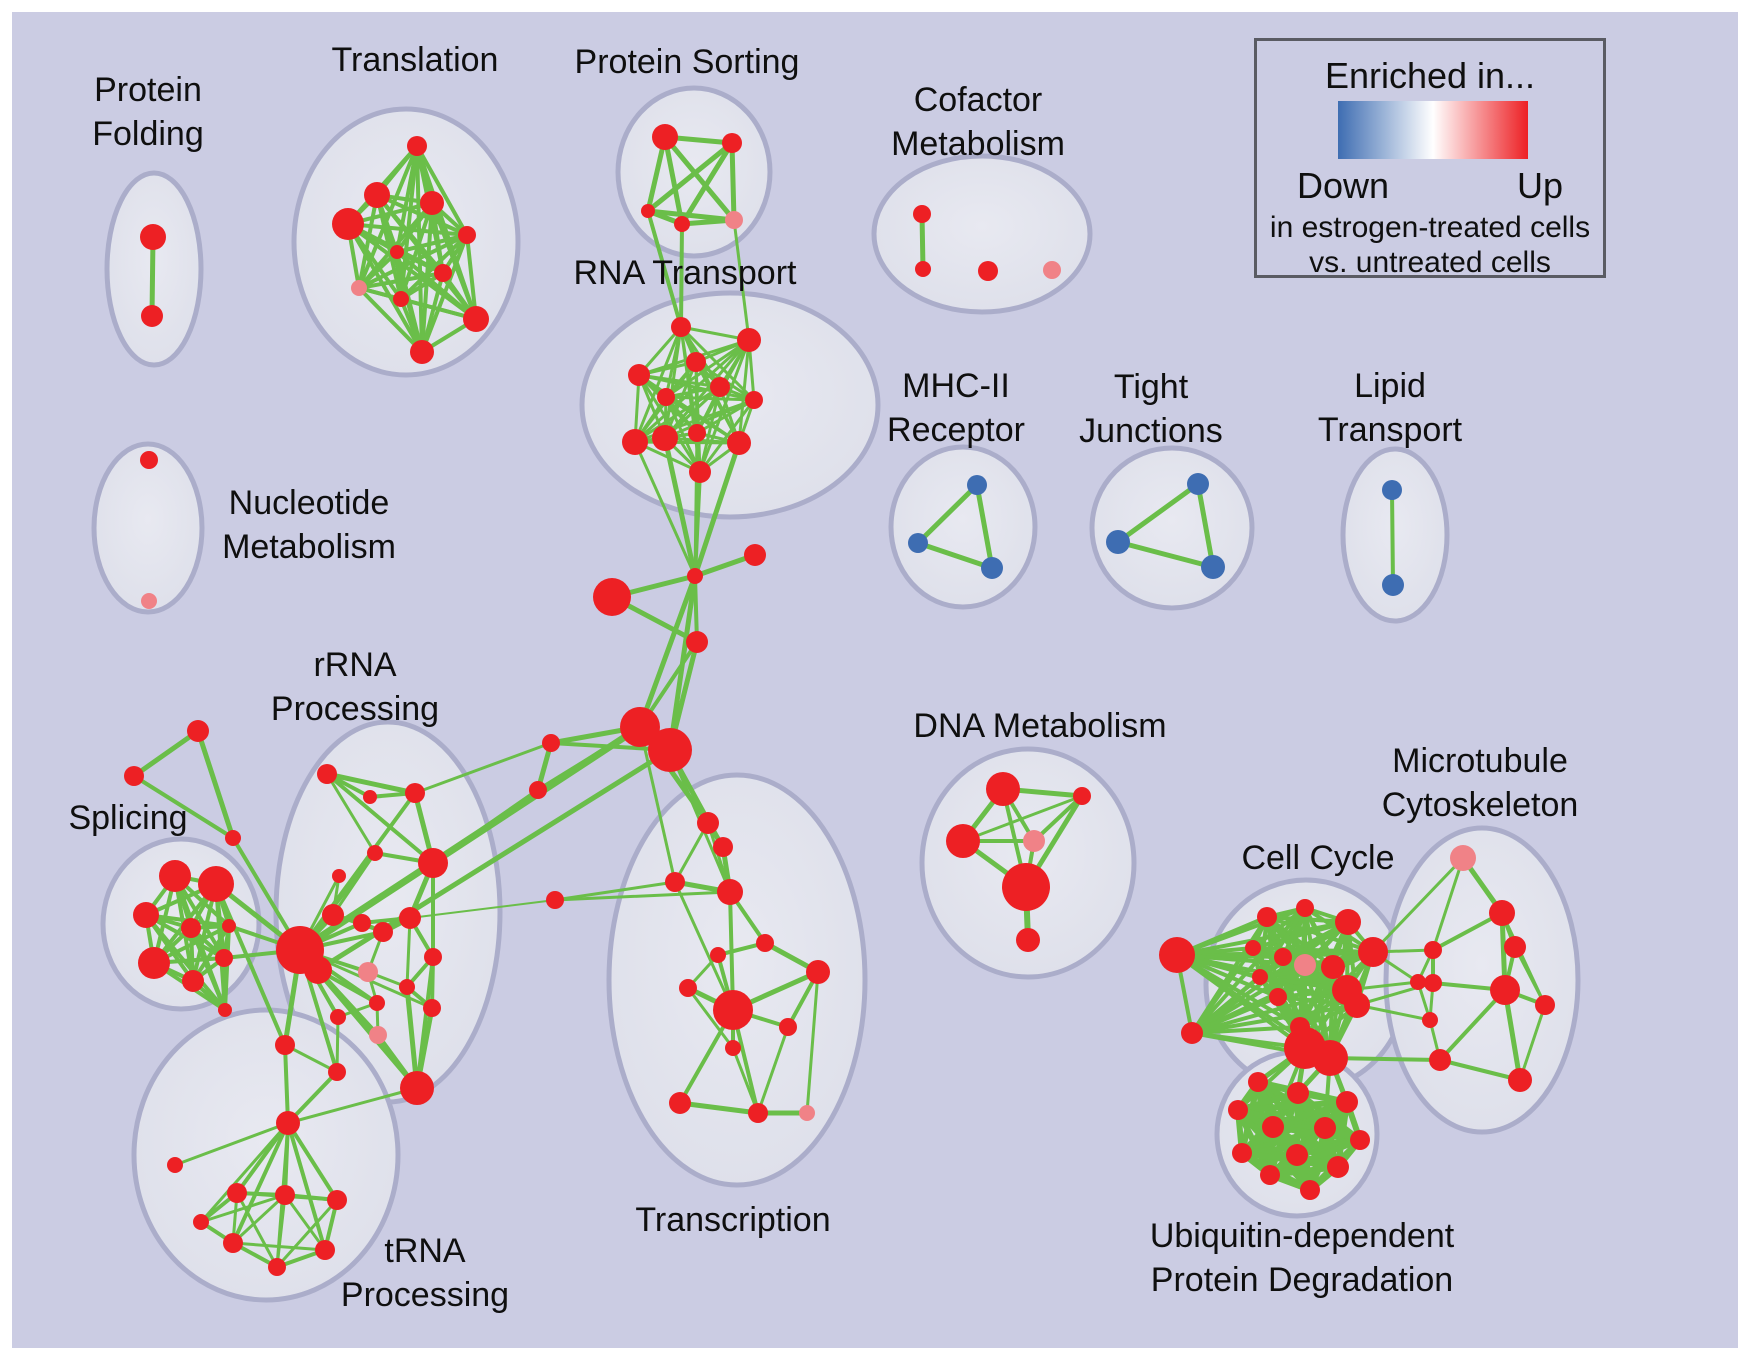 Image resolution: width=1750 pixels, height=1360 pixels. What do you see at coordinates (415, 60) in the screenshot?
I see `translation-label: Translation` at bounding box center [415, 60].